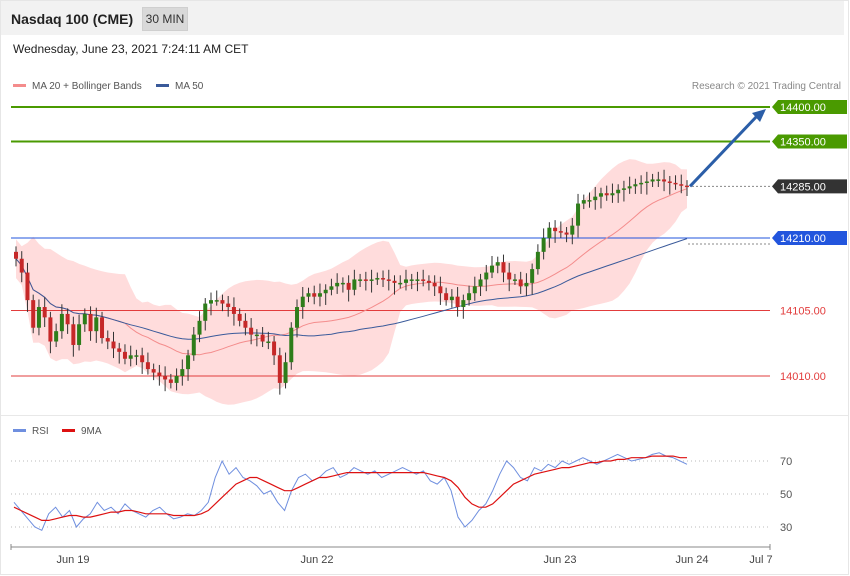 The image size is (850, 576). What do you see at coordinates (31, 431) in the screenshot?
I see `legend-rsi: RSI` at bounding box center [31, 431].